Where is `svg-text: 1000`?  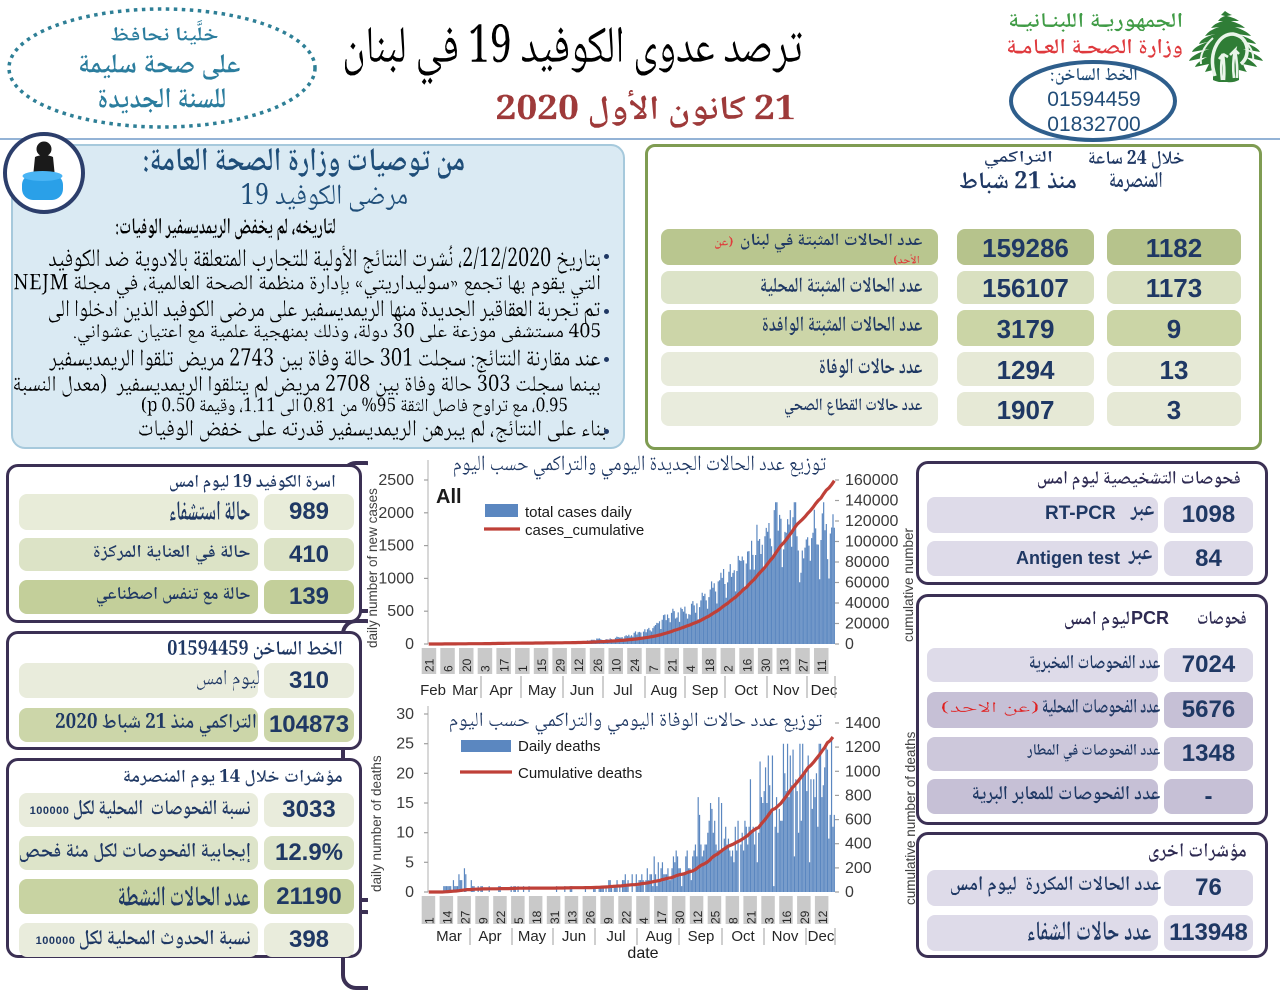 svg-text: 1000 is located at coordinates (396, 578).